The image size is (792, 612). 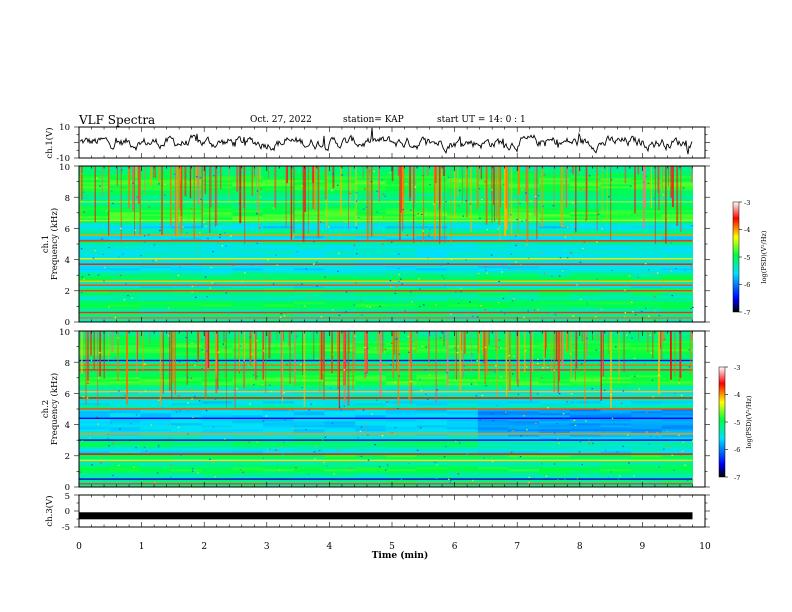 I want to click on ch1-ytick-bottom: -10, so click(x=63, y=159).